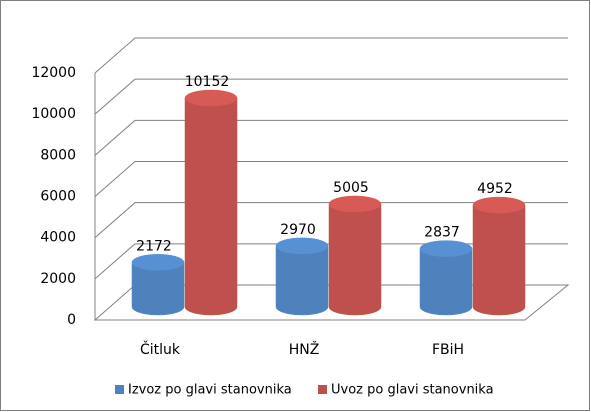 Image resolution: width=591 pixels, height=412 pixels. I want to click on value-label: 4952, so click(495, 189).